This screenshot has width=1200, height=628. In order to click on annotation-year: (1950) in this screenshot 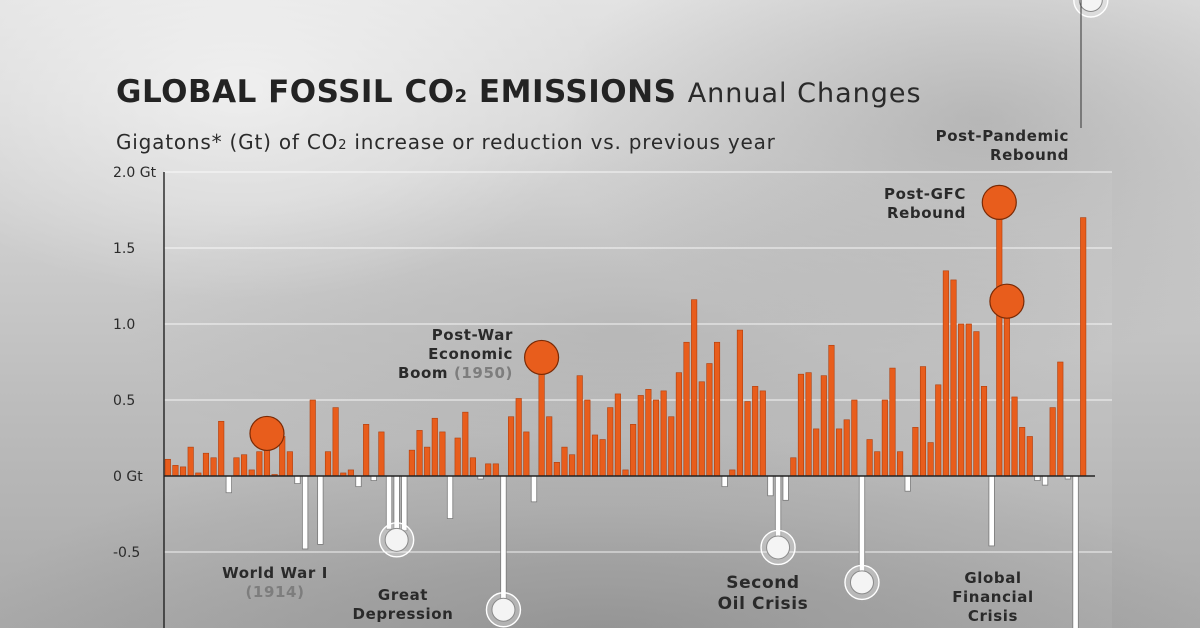, I will do `click(483, 373)`.